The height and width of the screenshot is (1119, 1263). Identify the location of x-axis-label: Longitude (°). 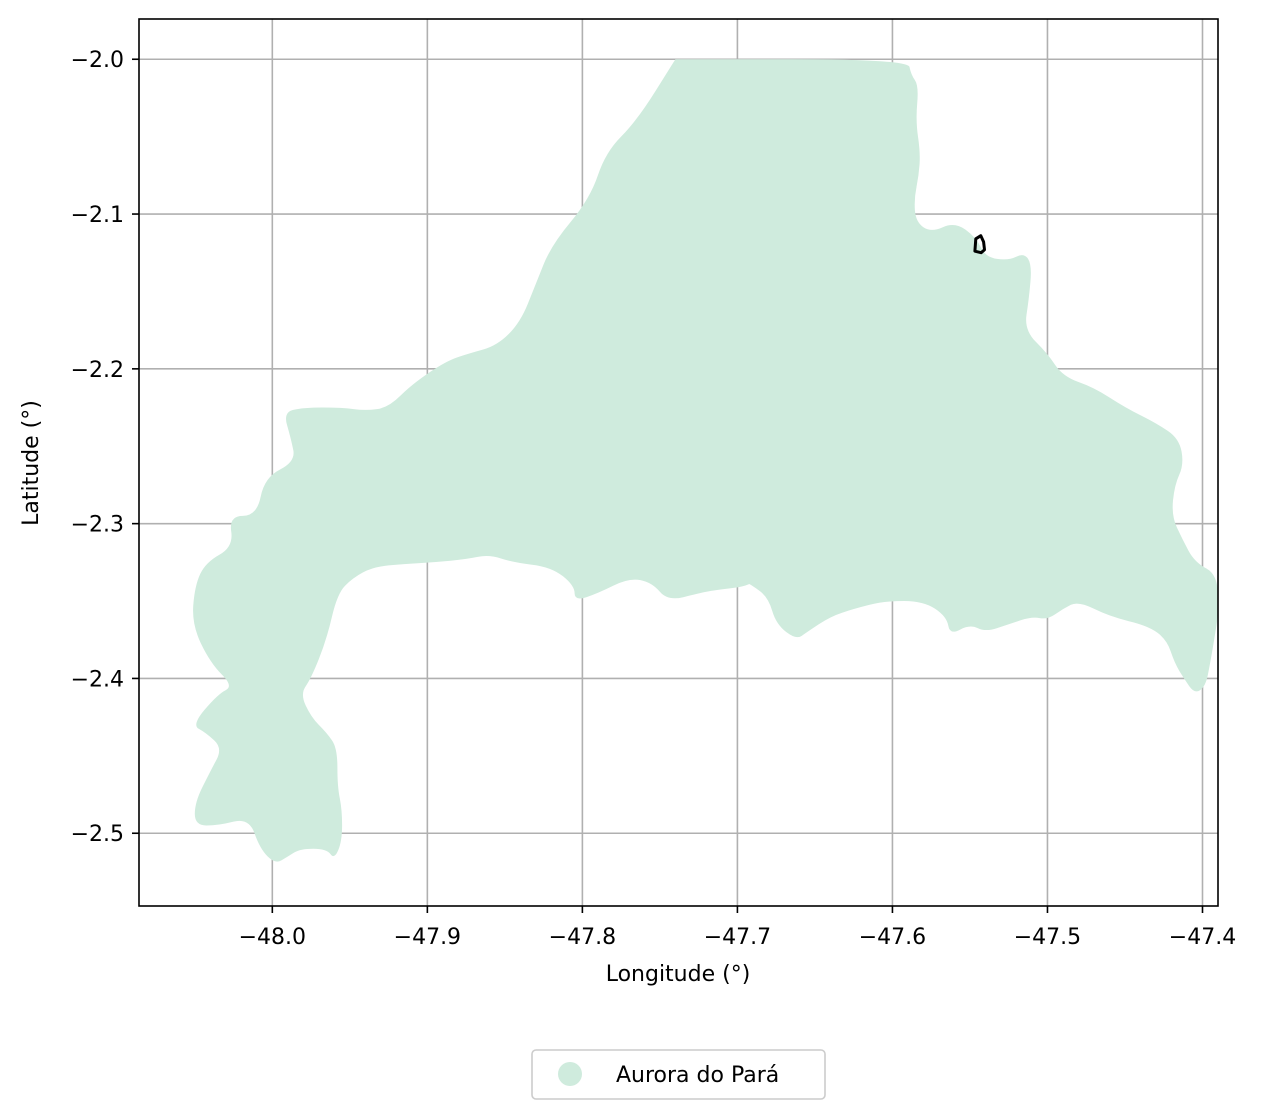
(678, 974).